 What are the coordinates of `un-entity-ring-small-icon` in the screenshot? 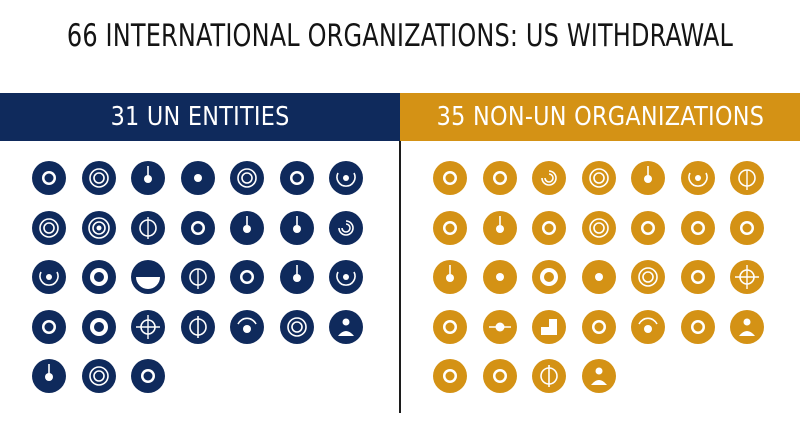 It's located at (197, 178).